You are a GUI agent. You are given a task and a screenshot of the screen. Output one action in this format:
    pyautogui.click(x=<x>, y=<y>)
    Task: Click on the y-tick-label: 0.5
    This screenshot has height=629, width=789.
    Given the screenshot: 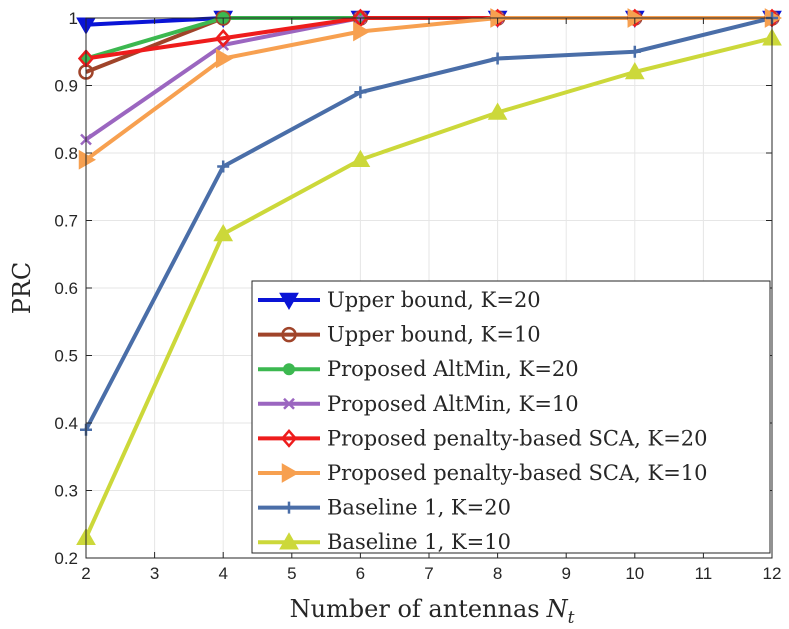 What is the action you would take?
    pyautogui.click(x=66, y=356)
    